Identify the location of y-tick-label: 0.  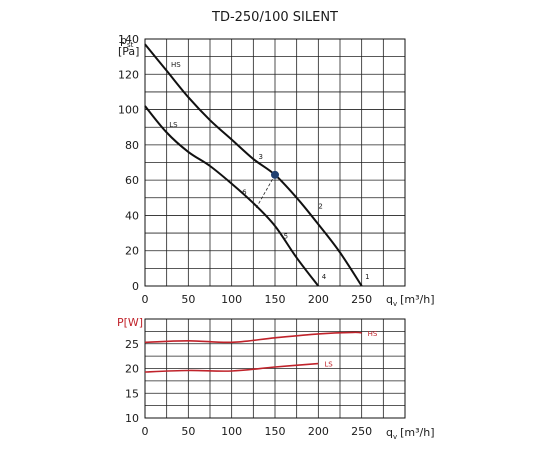
(135, 286).